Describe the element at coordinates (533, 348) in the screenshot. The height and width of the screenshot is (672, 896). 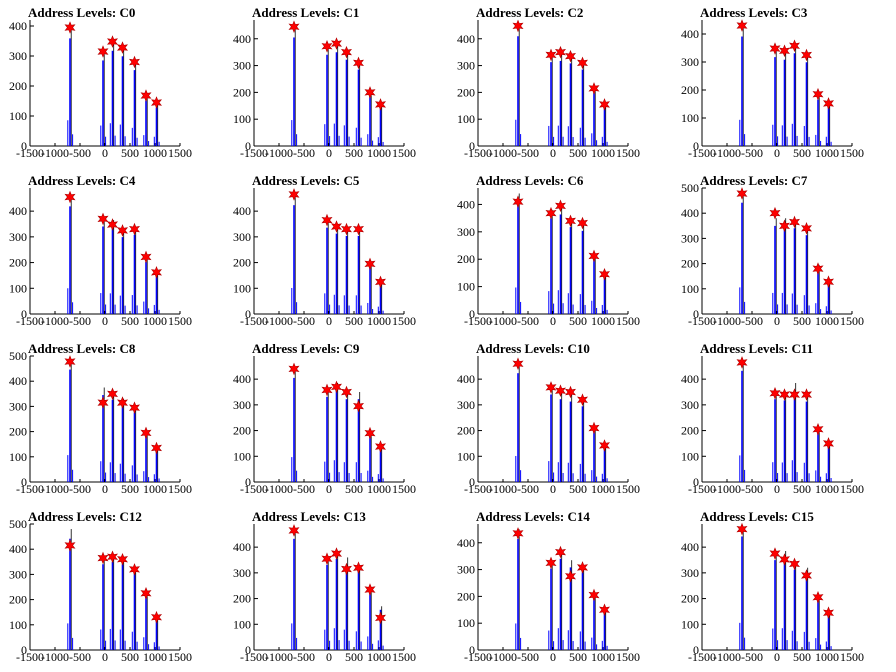
I see `panel-title: Address Levels: C10` at that location.